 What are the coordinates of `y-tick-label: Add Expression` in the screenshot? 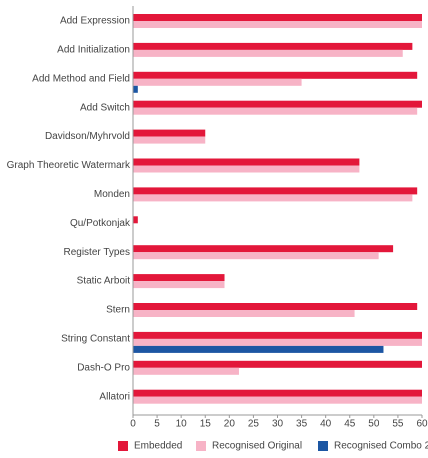 It's located at (95, 21).